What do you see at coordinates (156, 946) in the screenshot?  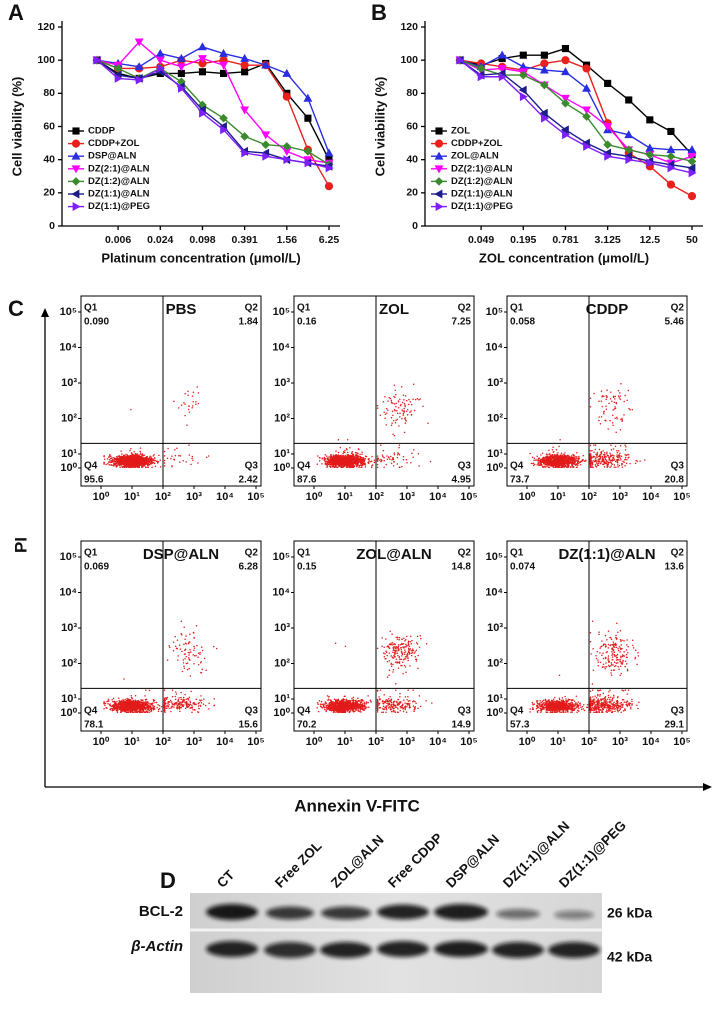 I see `blot-row-label: β-Actin` at bounding box center [156, 946].